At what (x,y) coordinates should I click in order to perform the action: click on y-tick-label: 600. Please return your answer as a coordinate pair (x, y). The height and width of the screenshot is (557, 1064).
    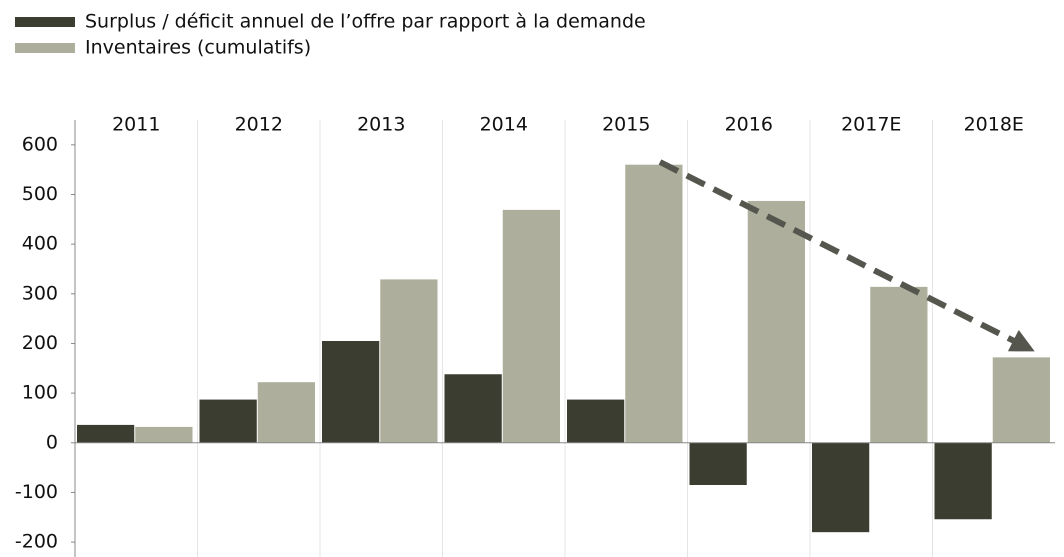
    Looking at the image, I should click on (40, 144).